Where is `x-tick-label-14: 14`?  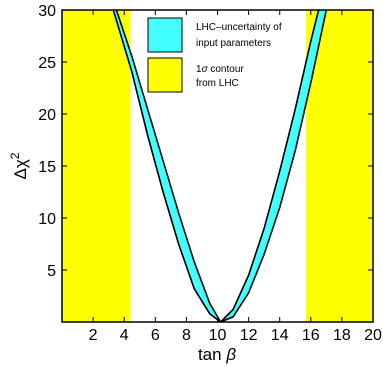 x-tick-label-14: 14 is located at coordinates (280, 335).